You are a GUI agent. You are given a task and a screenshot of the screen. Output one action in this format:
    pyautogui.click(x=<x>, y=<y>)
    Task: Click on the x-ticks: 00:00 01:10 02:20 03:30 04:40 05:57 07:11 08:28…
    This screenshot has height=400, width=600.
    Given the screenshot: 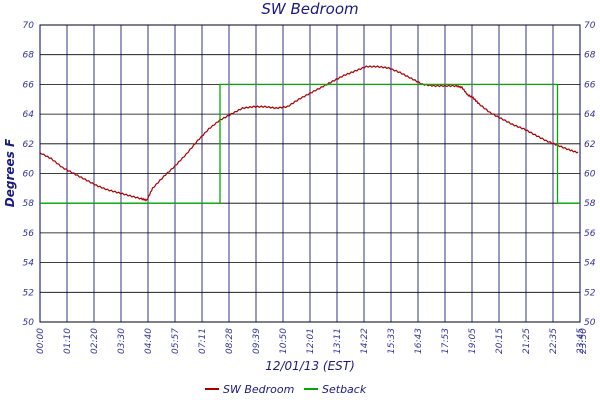 What is the action you would take?
    pyautogui.click(x=312, y=341)
    